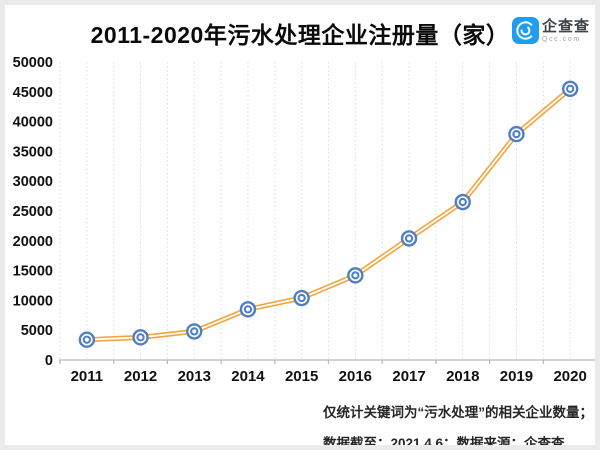  What do you see at coordinates (140, 376) in the screenshot?
I see `x-tick-label: 2012` at bounding box center [140, 376].